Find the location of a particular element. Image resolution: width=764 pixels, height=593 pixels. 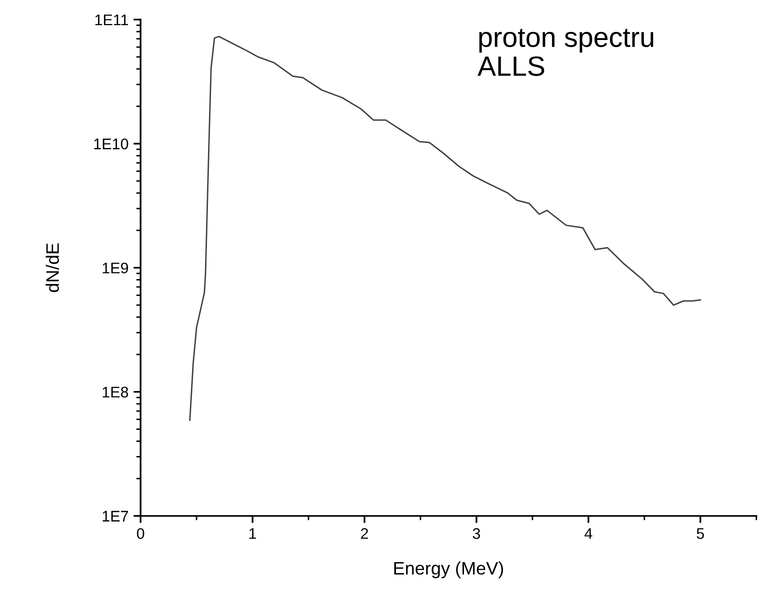

x-tick-label: 3 is located at coordinates (476, 533).